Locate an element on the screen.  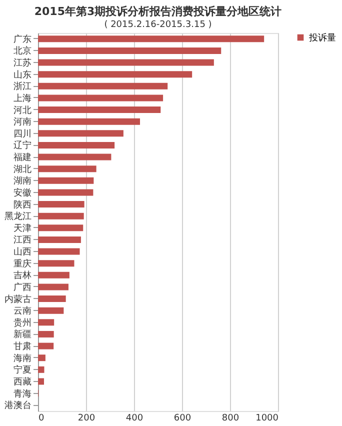
y-tick-label: 宁夏 is located at coordinates (23, 370).